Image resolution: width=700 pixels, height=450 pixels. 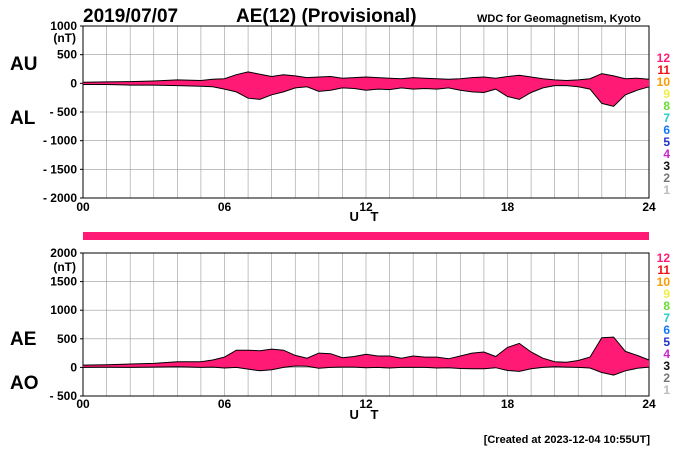 What do you see at coordinates (63, 26) in the screenshot?
I see `au-al-y-tick-label: 1000` at bounding box center [63, 26].